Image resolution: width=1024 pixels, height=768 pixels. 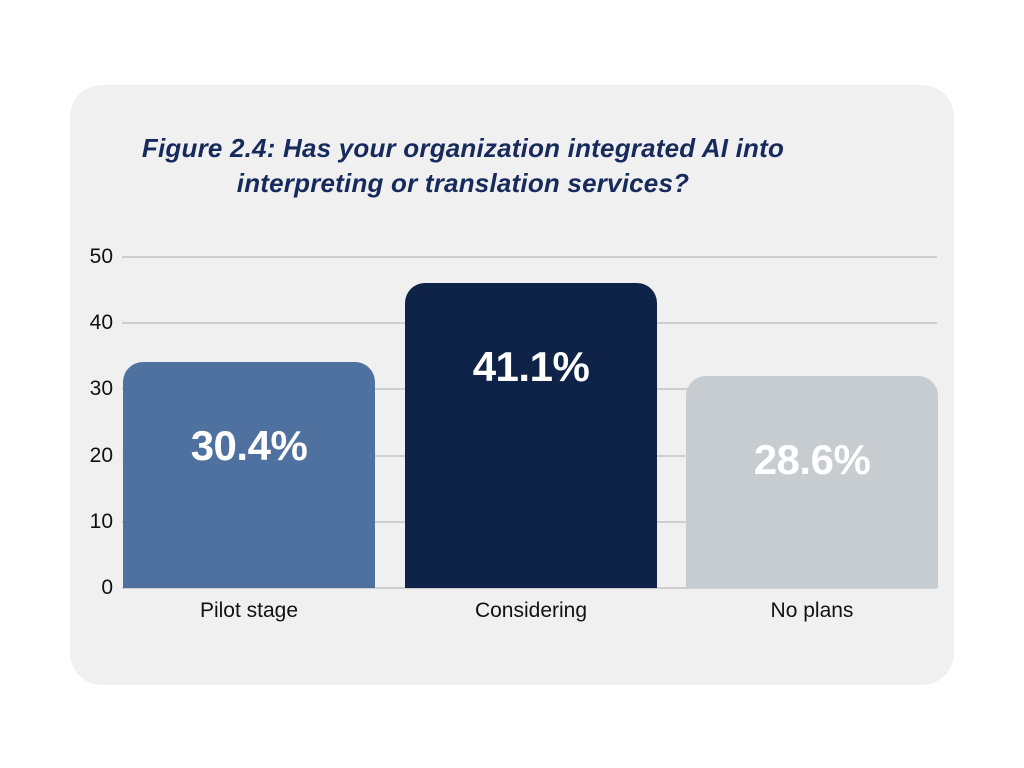 I want to click on bar-value-label-pilot-stage: 30.4%, so click(x=249, y=445).